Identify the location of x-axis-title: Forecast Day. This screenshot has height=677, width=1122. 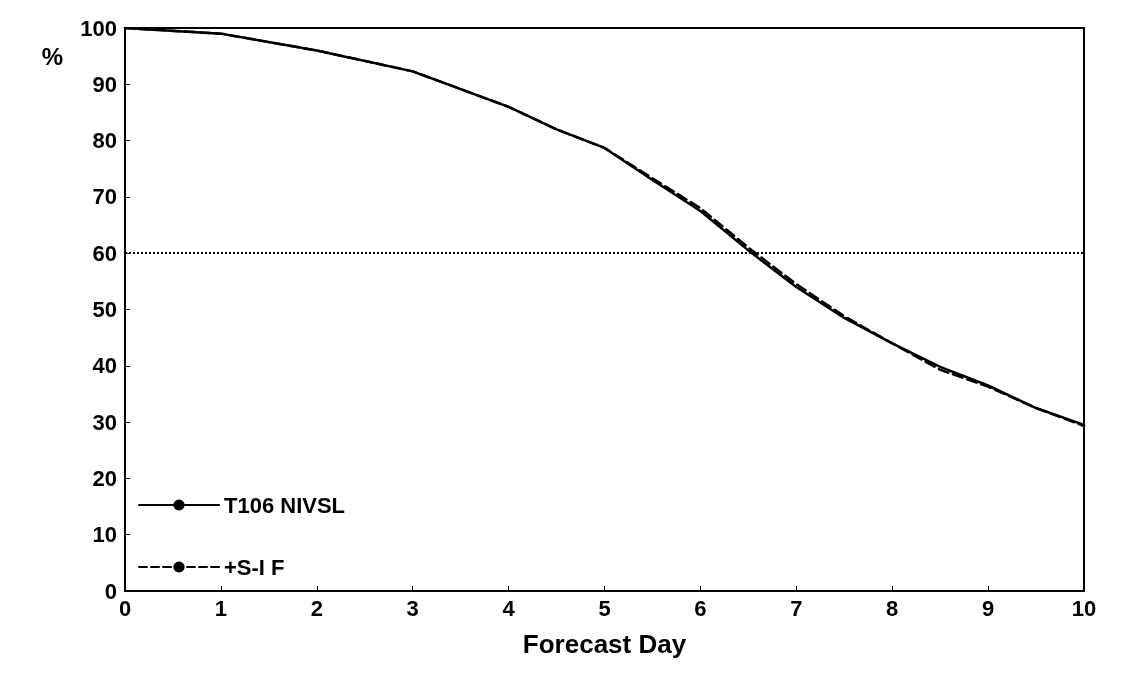
(604, 644).